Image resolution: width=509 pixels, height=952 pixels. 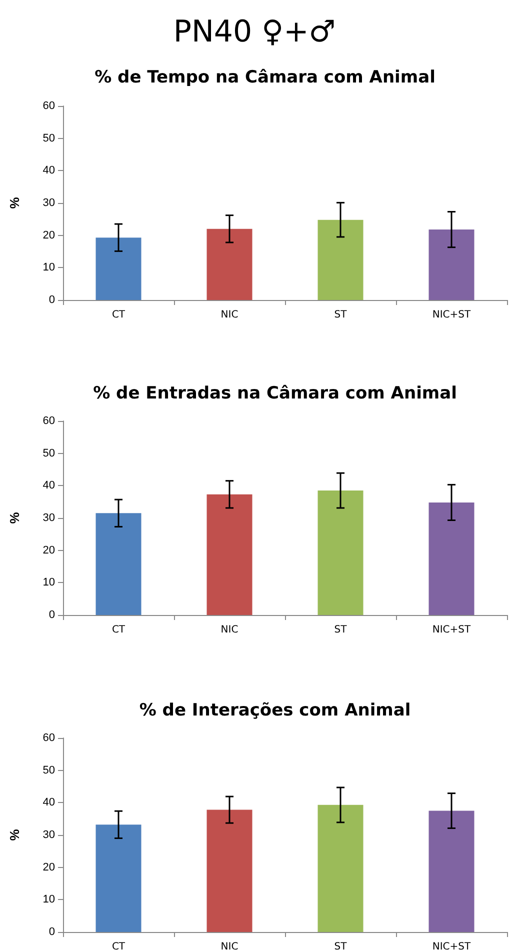 What do you see at coordinates (254, 32) in the screenshot?
I see `chart-title: PN40 ♀+♂` at bounding box center [254, 32].